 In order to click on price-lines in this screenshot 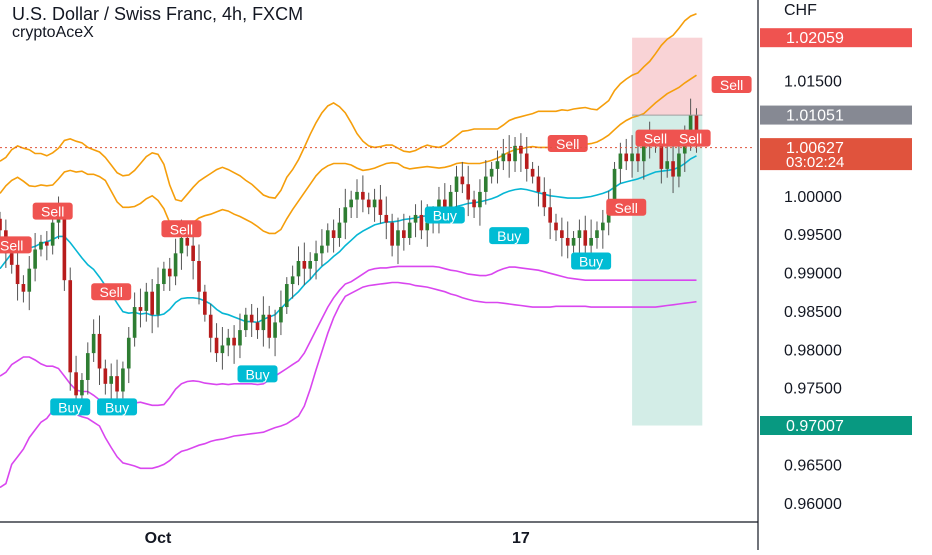, I will do `click(377, 131)`.